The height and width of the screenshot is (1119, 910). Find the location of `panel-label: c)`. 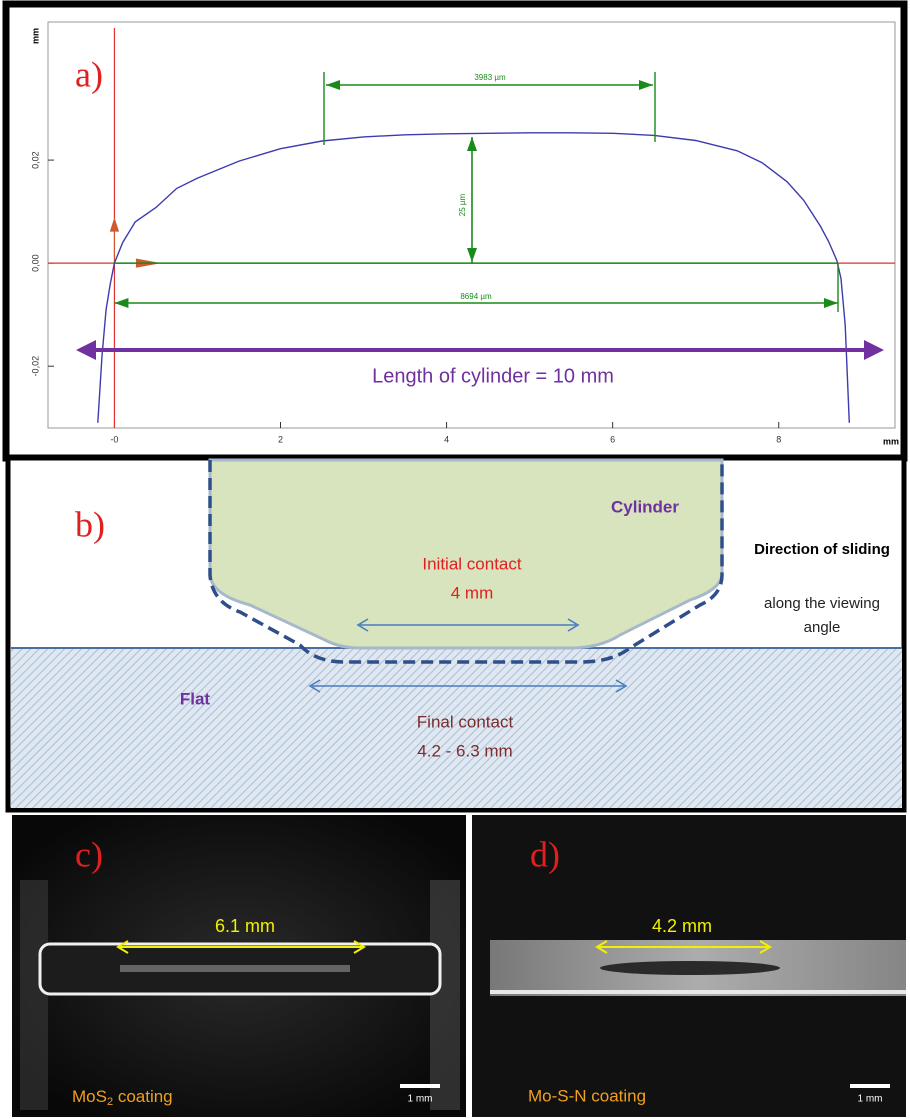

panel-label: c) is located at coordinates (89, 854).